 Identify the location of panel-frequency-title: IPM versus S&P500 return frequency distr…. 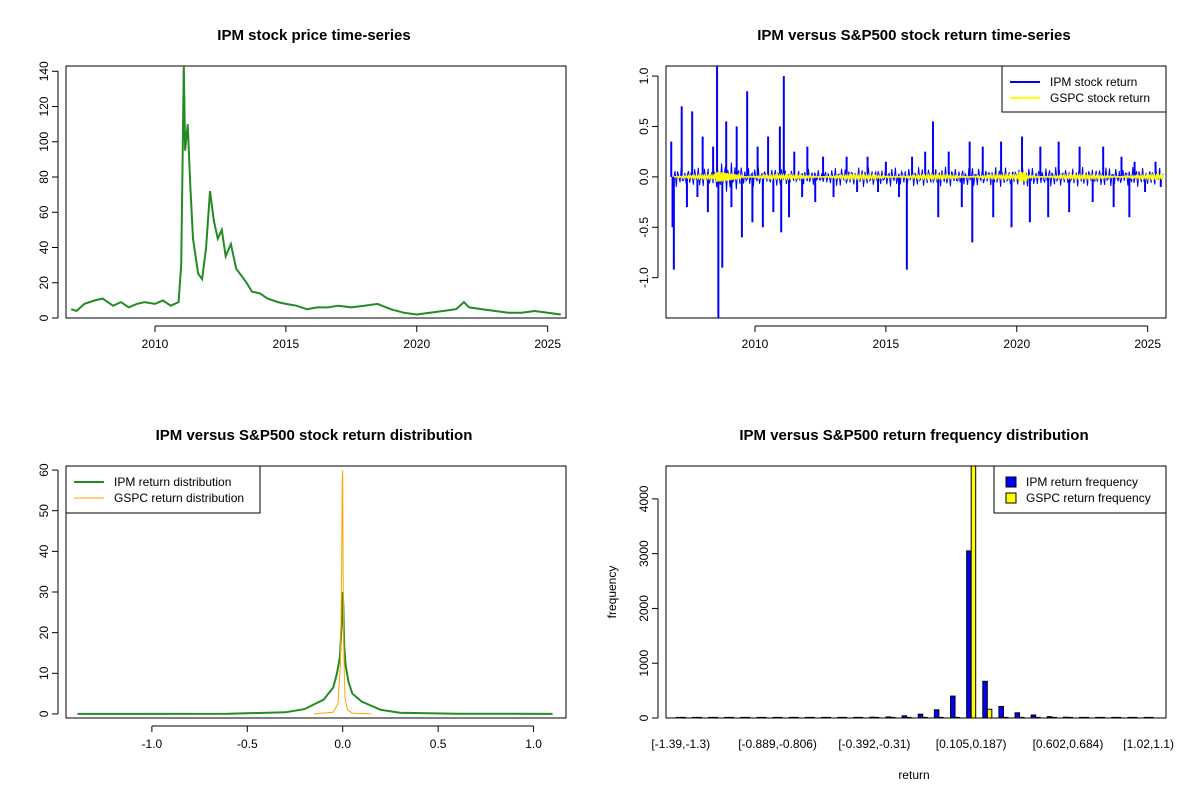
(913, 435).